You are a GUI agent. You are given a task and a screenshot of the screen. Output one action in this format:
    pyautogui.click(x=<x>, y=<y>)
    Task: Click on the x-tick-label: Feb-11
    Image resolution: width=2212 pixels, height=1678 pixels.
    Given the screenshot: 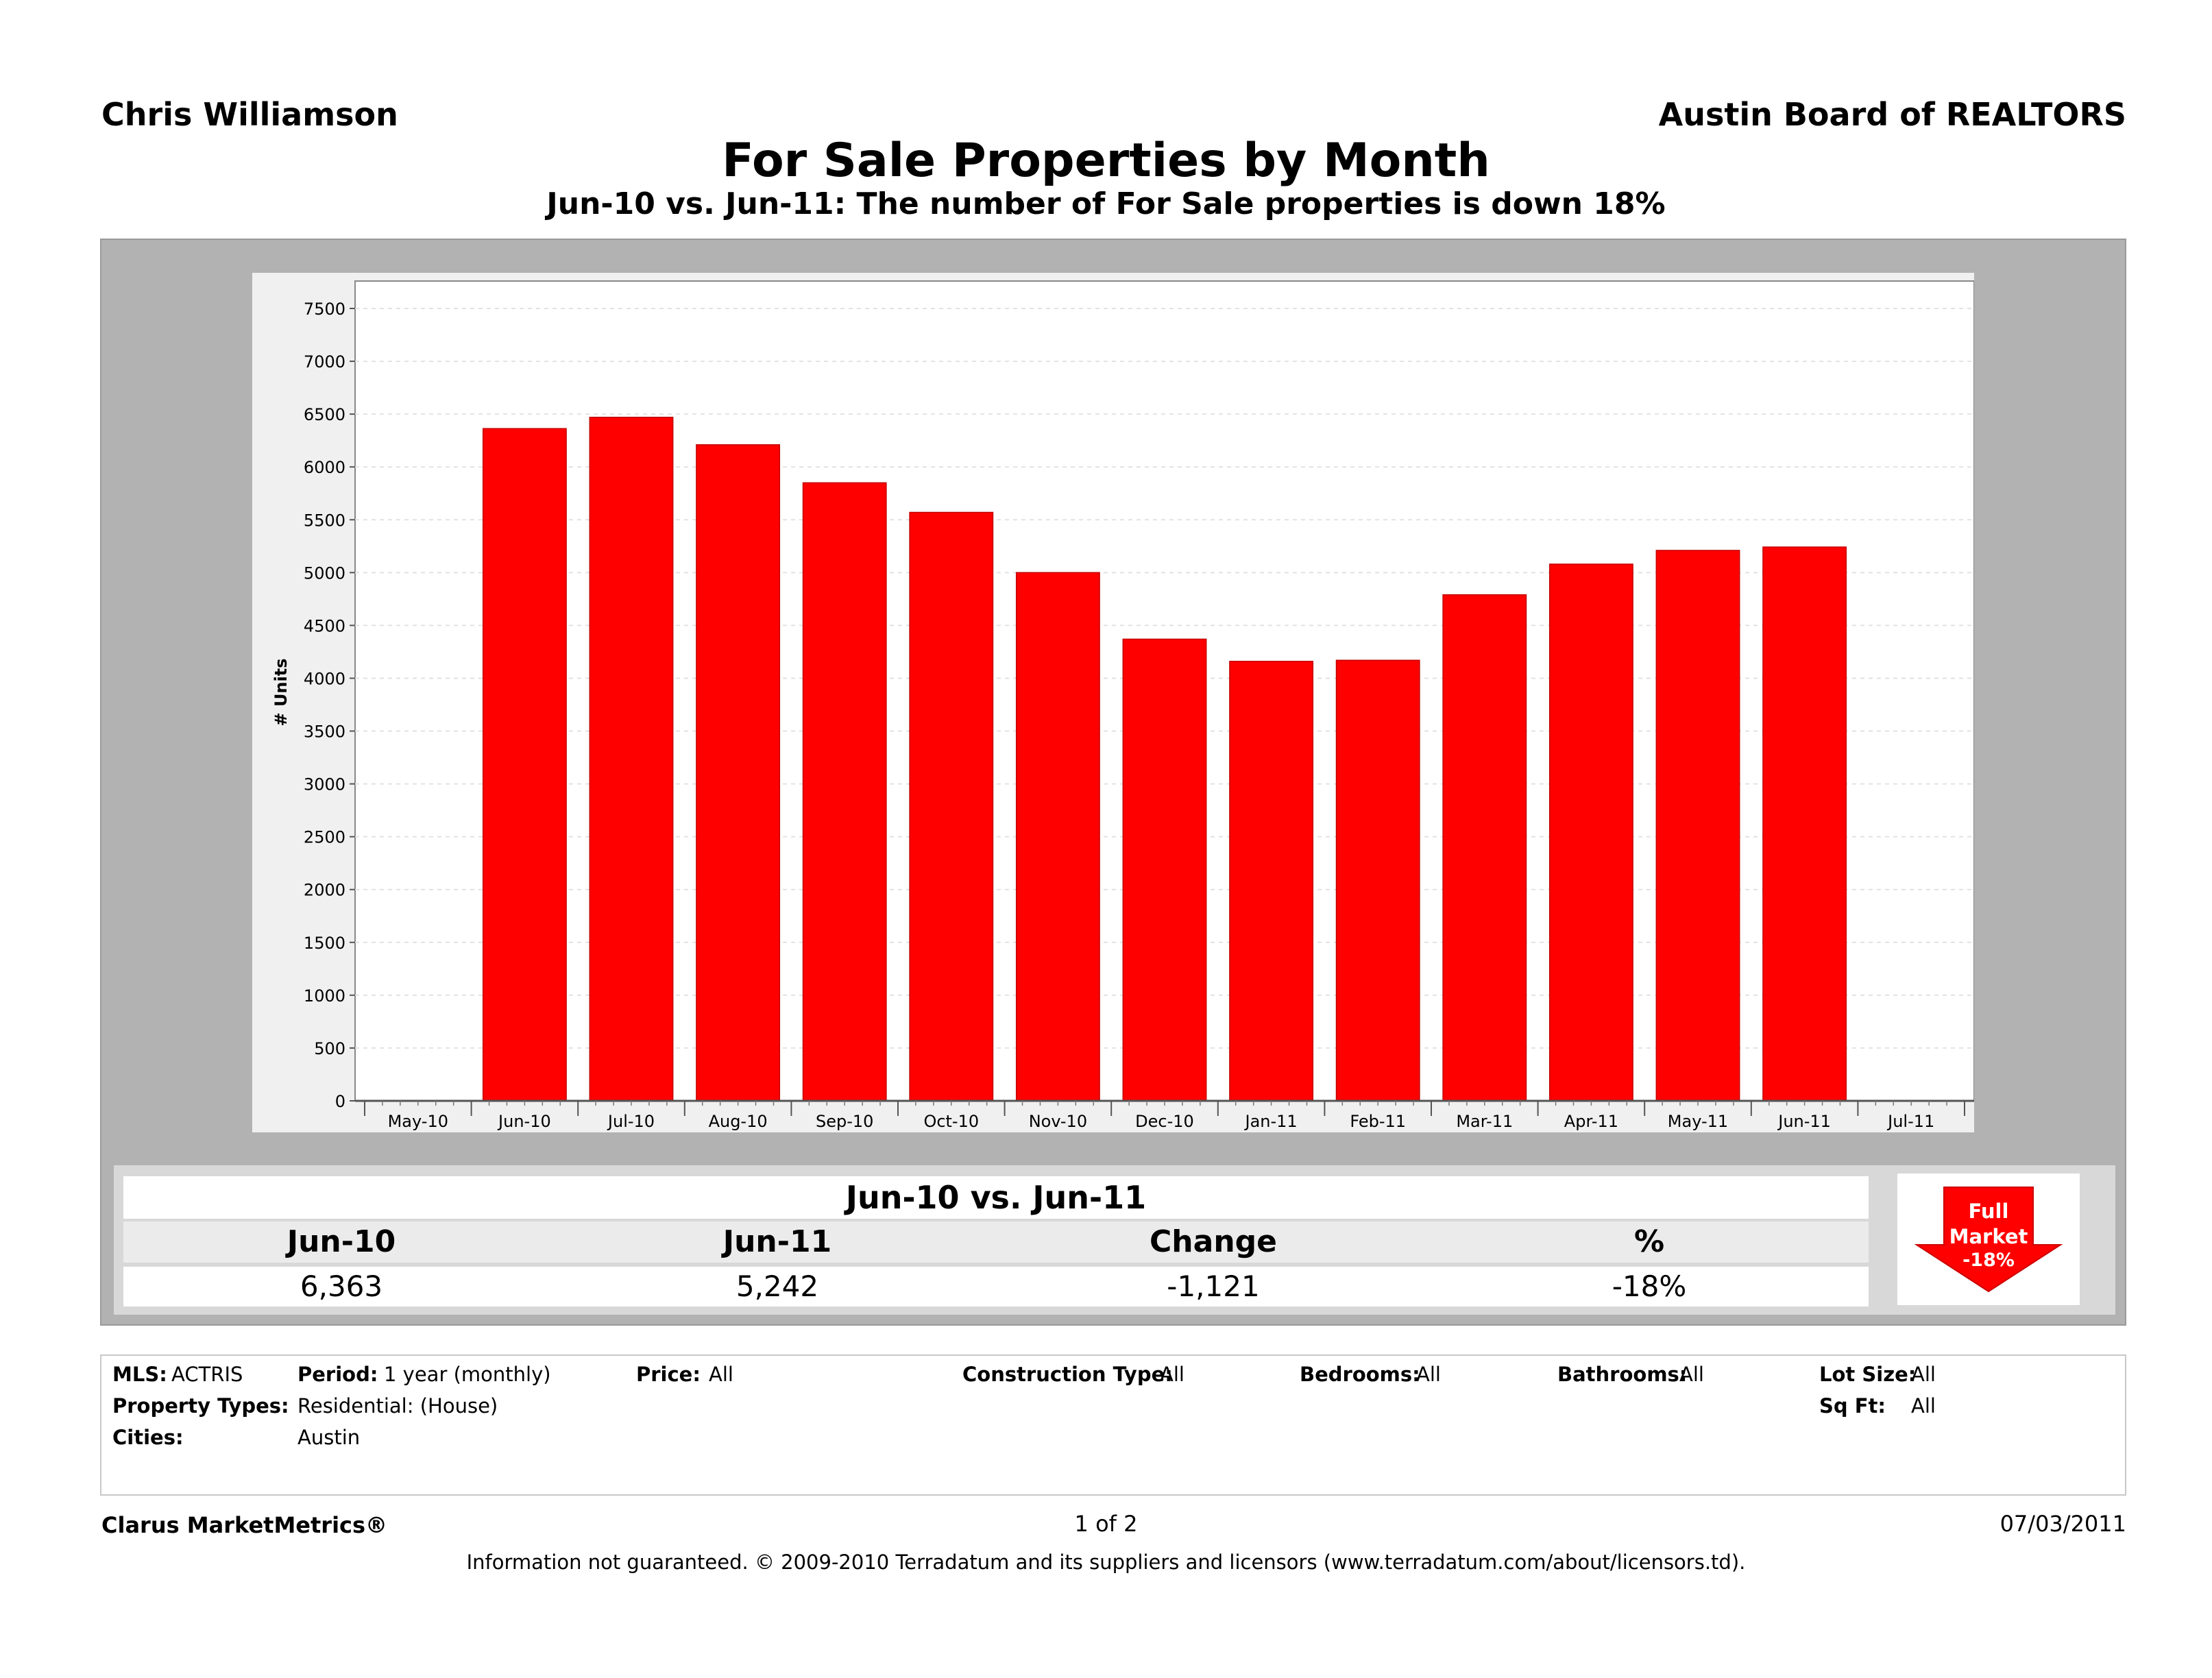 What is the action you would take?
    pyautogui.click(x=1378, y=1121)
    